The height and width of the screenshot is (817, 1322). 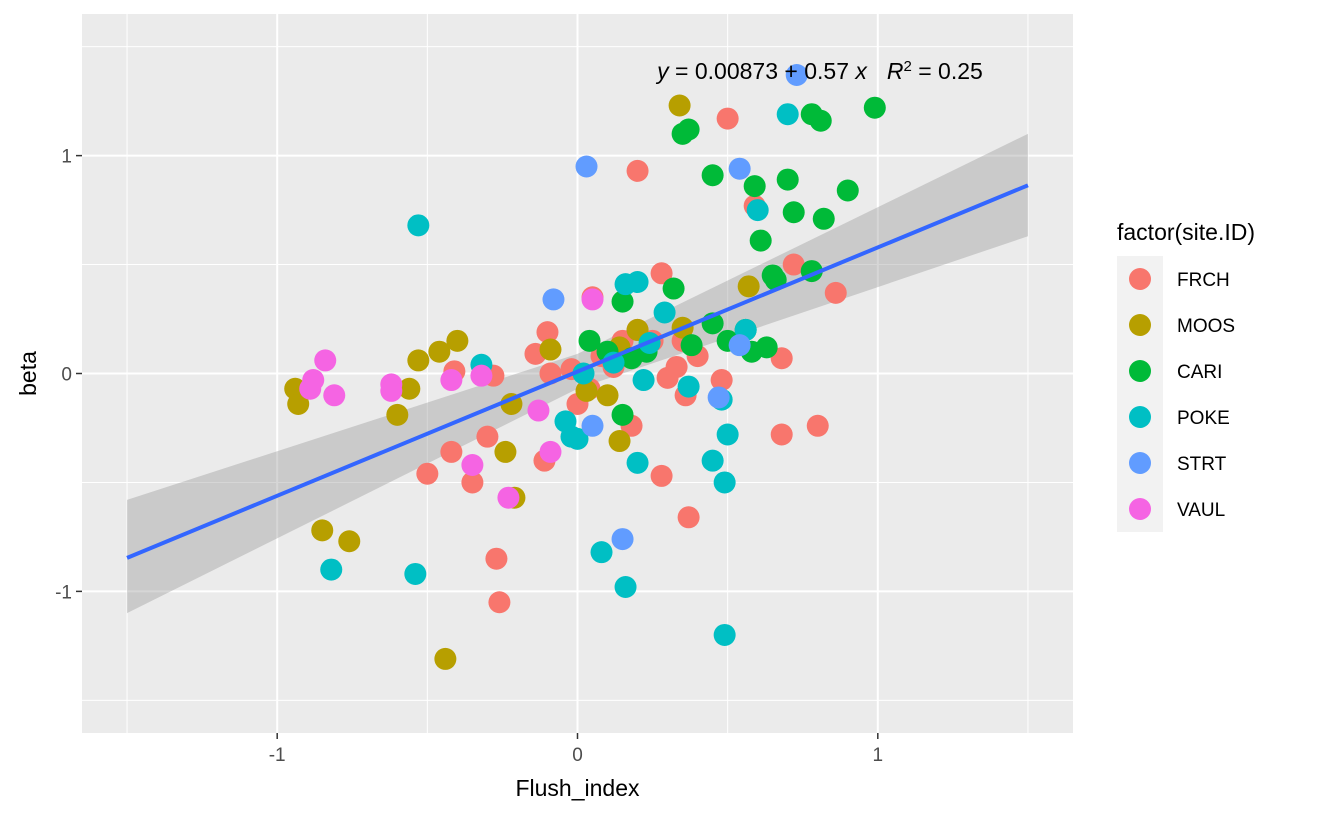 What do you see at coordinates (895, 71) in the screenshot?
I see `equation-r: R` at bounding box center [895, 71].